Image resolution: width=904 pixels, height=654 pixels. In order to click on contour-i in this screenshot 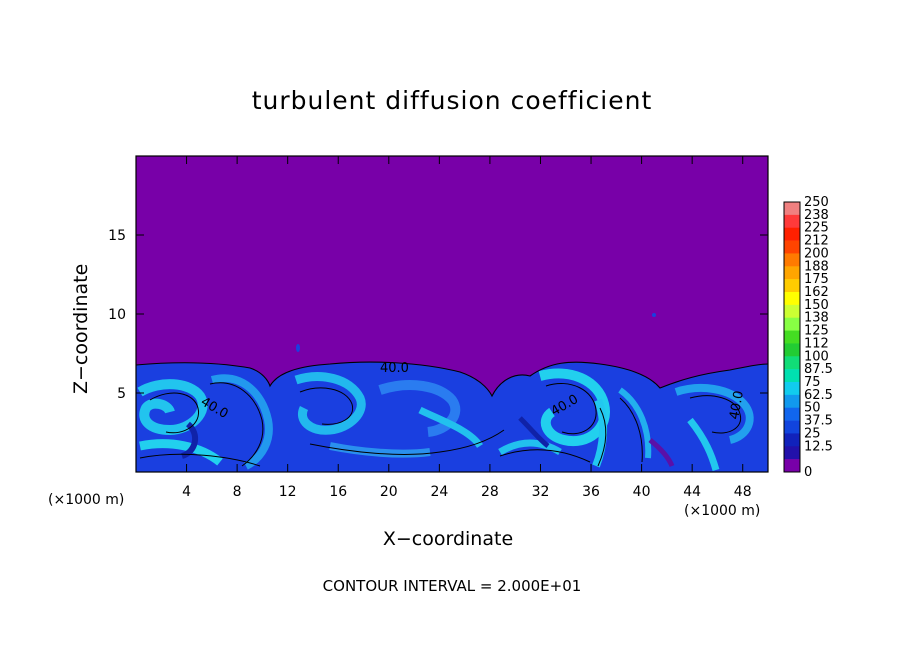, I will do `click(631, 430)`.